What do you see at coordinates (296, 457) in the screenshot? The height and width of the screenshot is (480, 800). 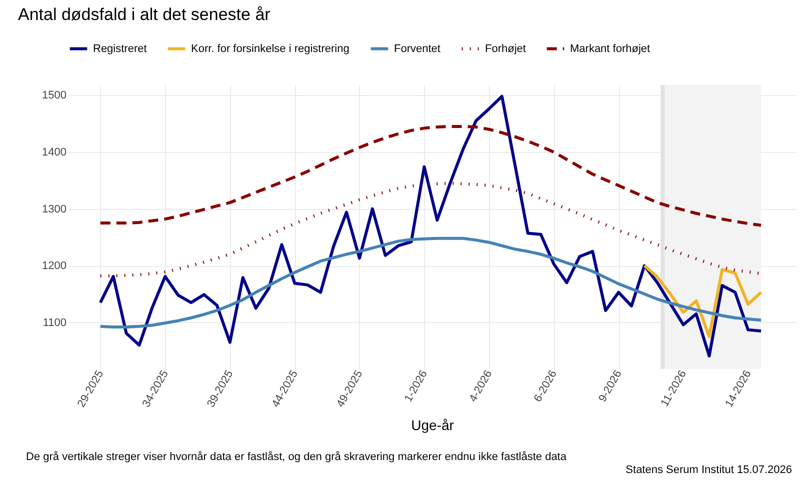 I see `text: De grå vertikale streger viser hvornår data er fastlåst, og den grå skravering markerer endnu ikke fastlåste data` at bounding box center [296, 457].